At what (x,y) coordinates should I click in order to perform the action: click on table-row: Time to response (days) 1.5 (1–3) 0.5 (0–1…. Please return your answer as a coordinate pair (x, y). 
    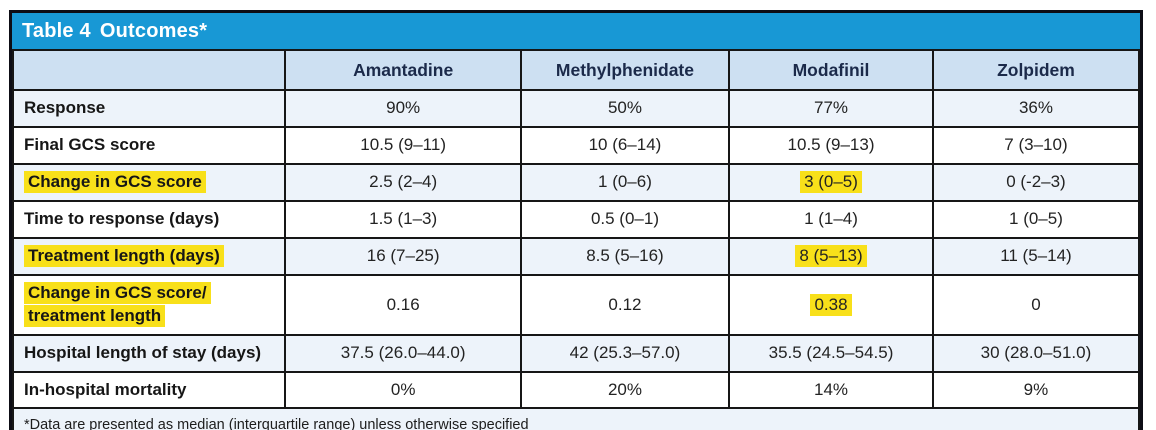
    Looking at the image, I should click on (576, 219).